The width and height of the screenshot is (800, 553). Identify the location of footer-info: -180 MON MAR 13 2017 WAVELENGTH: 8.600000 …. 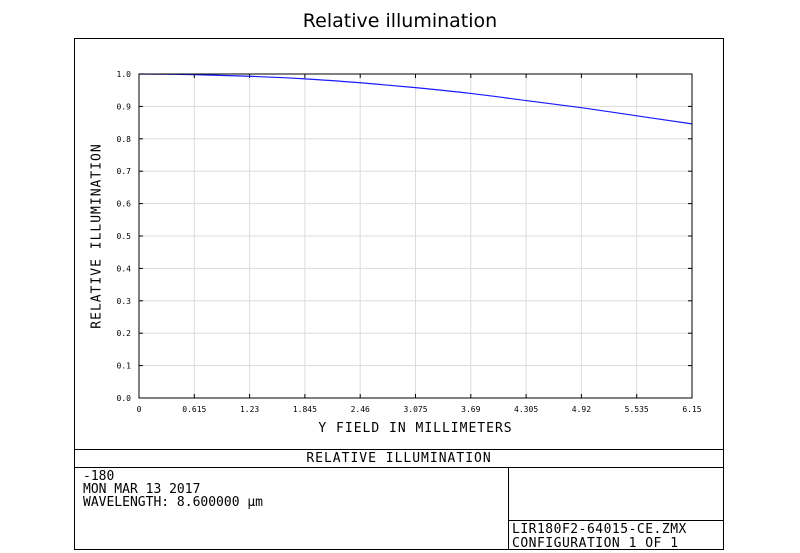
(173, 489).